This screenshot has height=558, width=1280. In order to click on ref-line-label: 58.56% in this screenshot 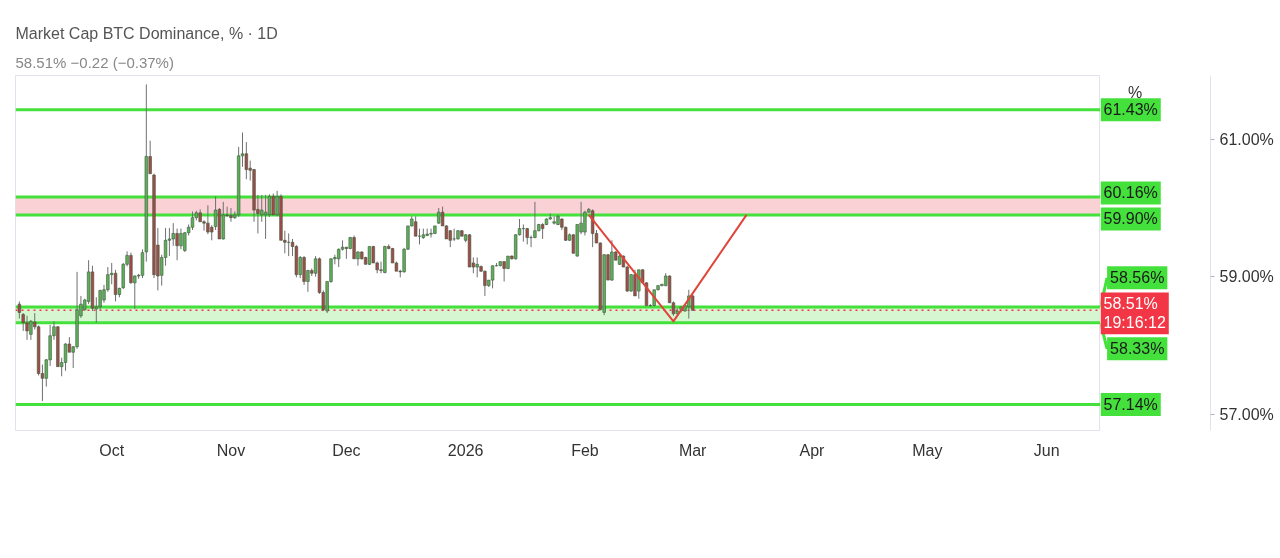, I will do `click(1137, 278)`.